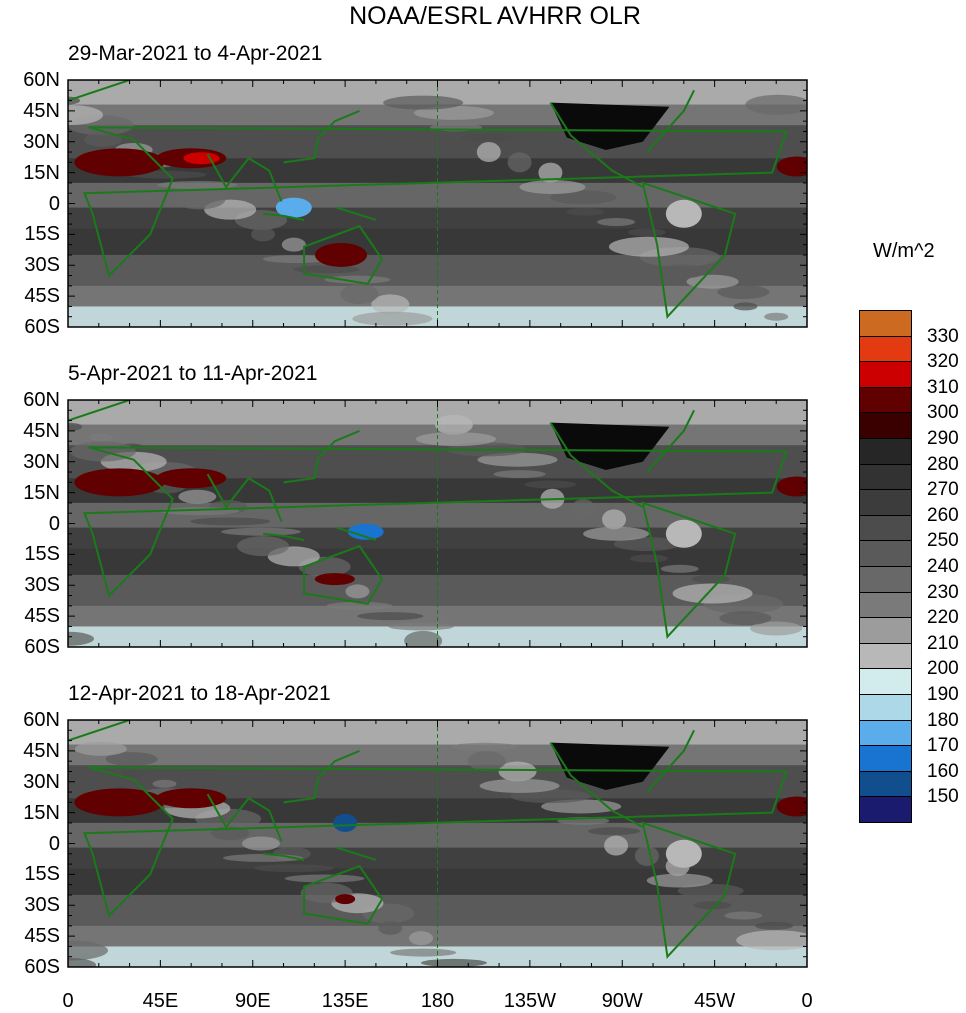 The width and height of the screenshot is (966, 1013). Describe the element at coordinates (119, 802) in the screenshot. I see `olr-hot-africa` at that location.